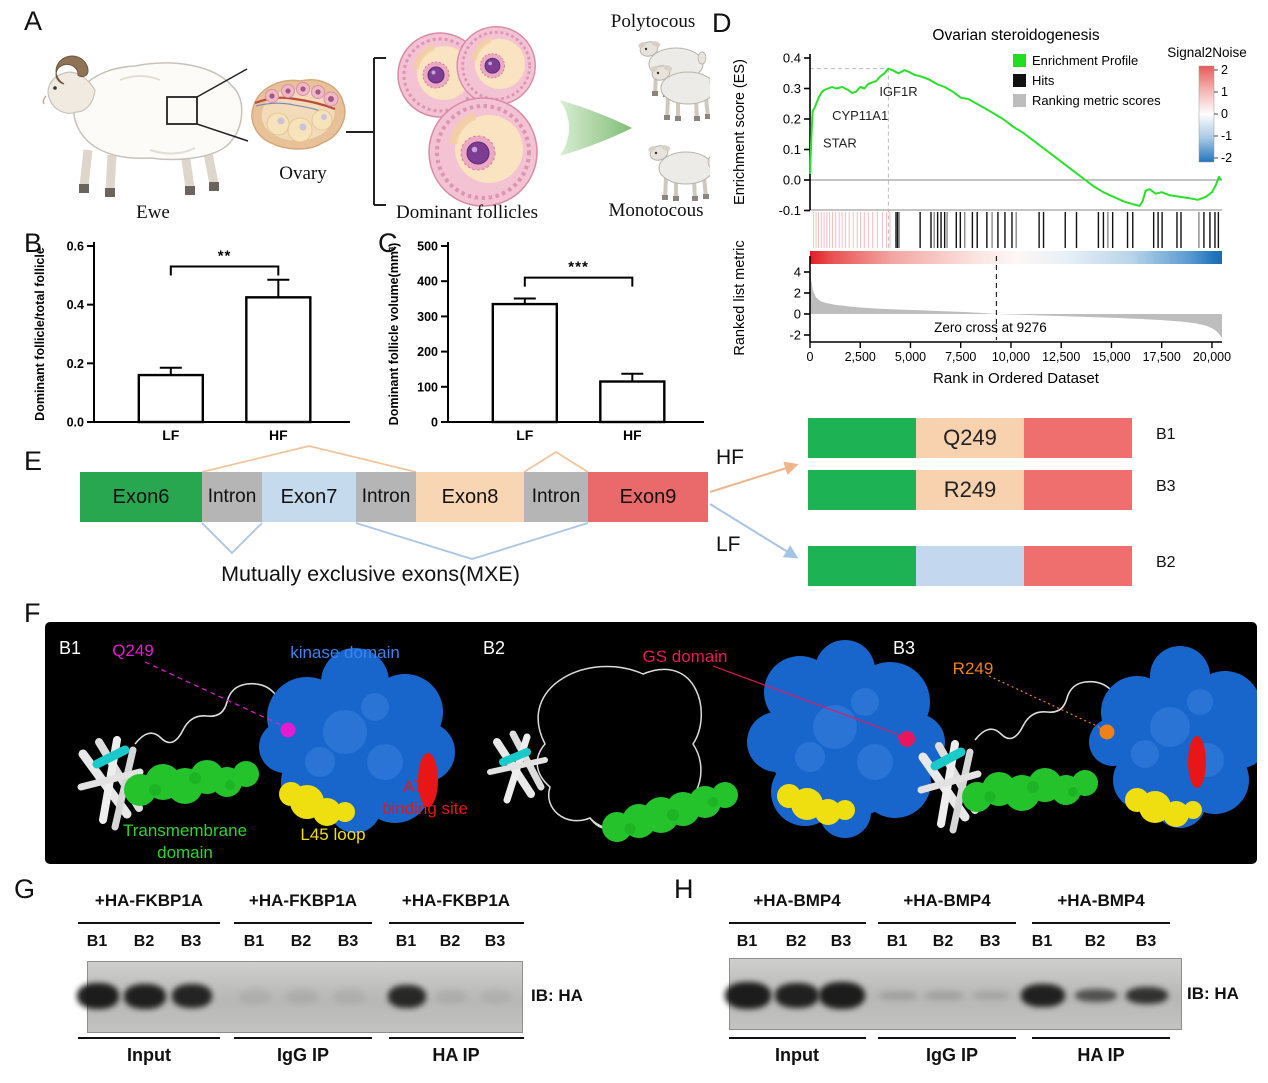  What do you see at coordinates (970, 438) in the screenshot?
I see `isoform-mid-segment: Q249` at bounding box center [970, 438].